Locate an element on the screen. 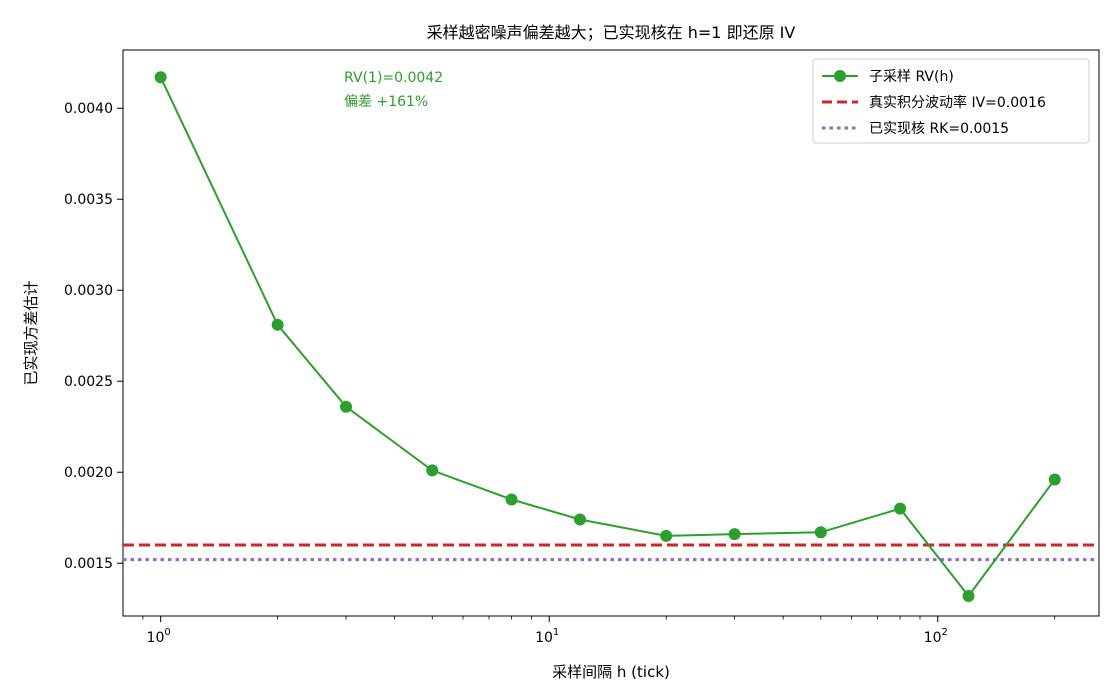 The height and width of the screenshot is (700, 1120). y-tick-label-0: 0.0015 is located at coordinates (88, 564).